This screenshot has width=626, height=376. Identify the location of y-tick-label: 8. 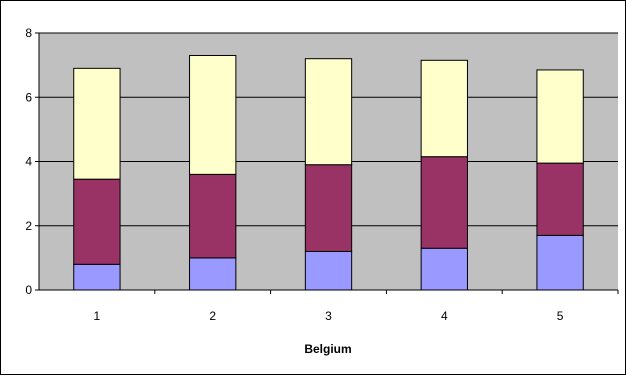
(28, 33).